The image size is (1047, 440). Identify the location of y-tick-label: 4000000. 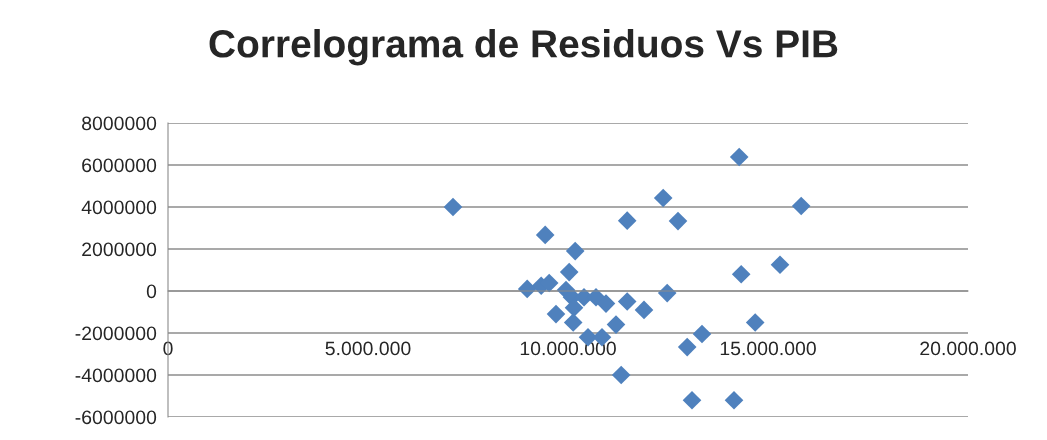
(119, 207).